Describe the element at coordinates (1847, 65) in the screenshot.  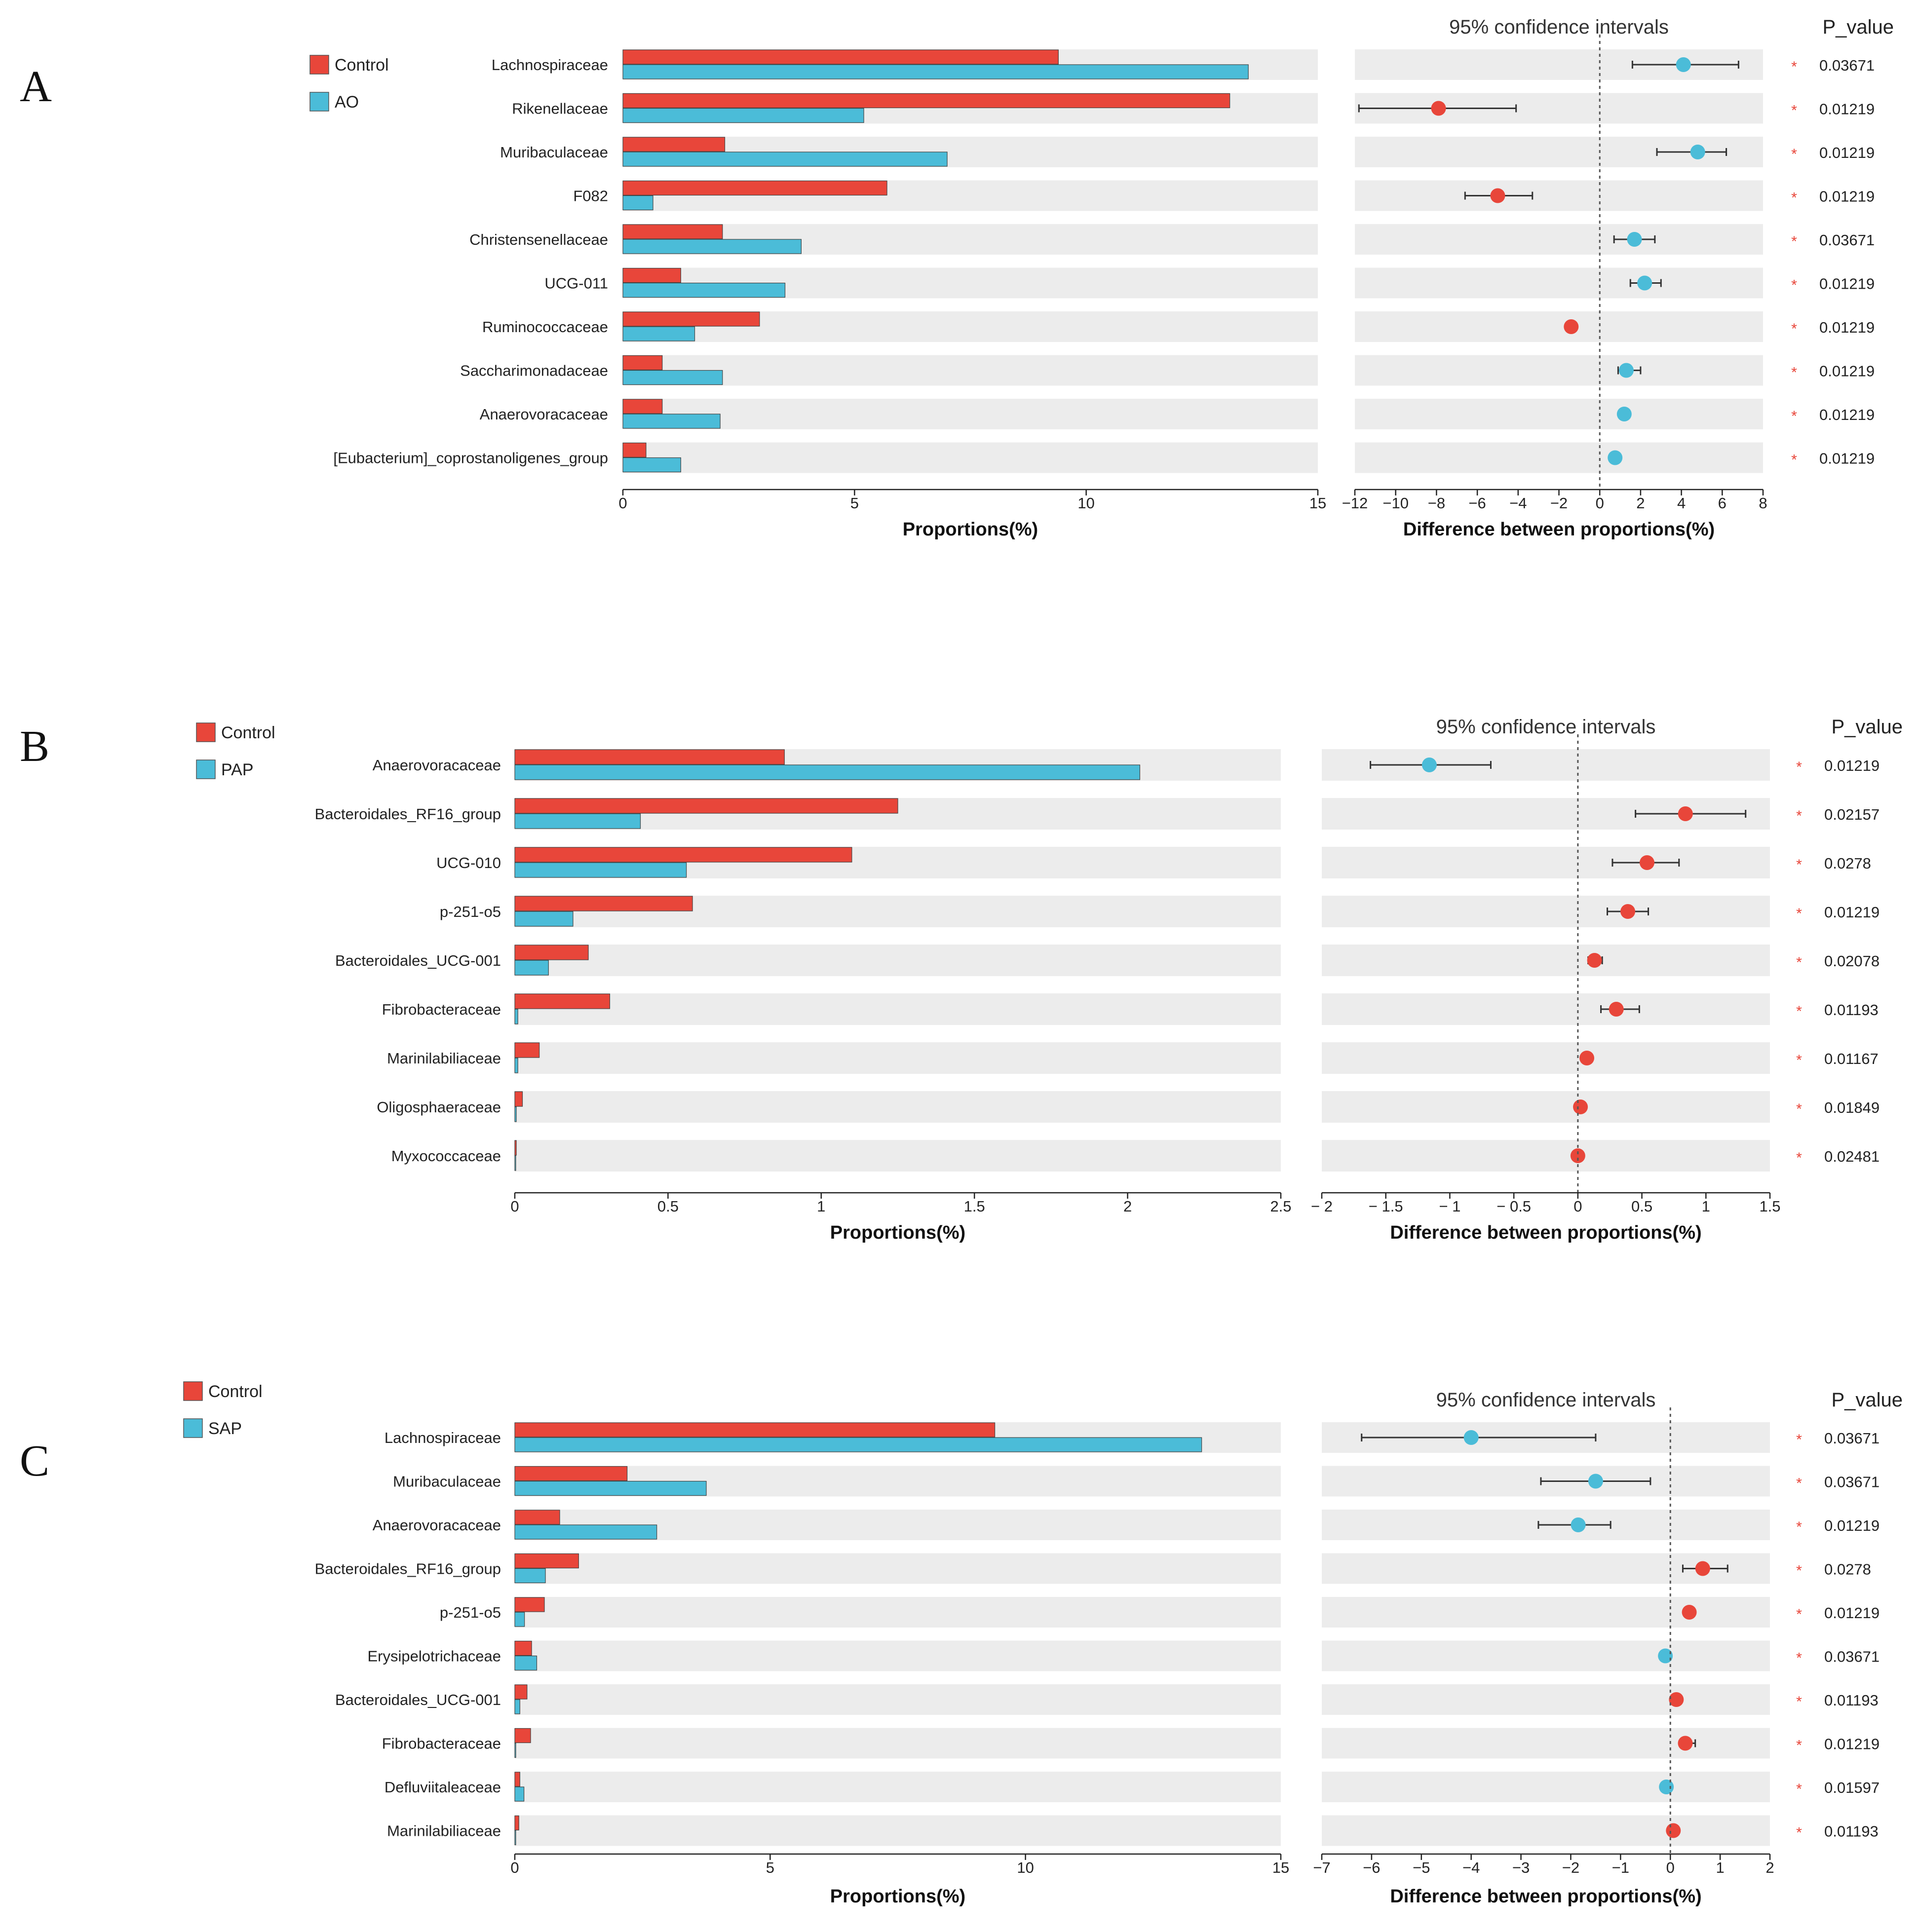
I see `p-value: 0.03671` at that location.